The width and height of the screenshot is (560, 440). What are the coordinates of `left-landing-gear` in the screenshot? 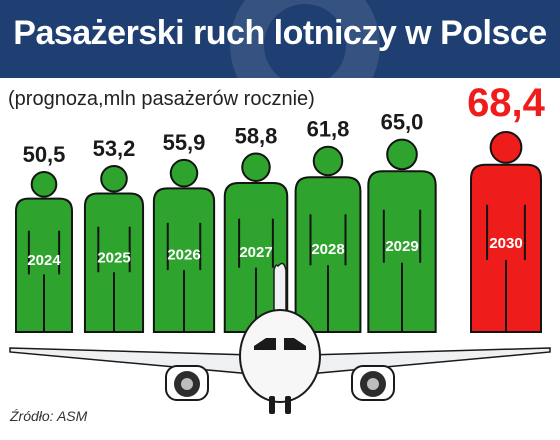 It's located at (272, 405).